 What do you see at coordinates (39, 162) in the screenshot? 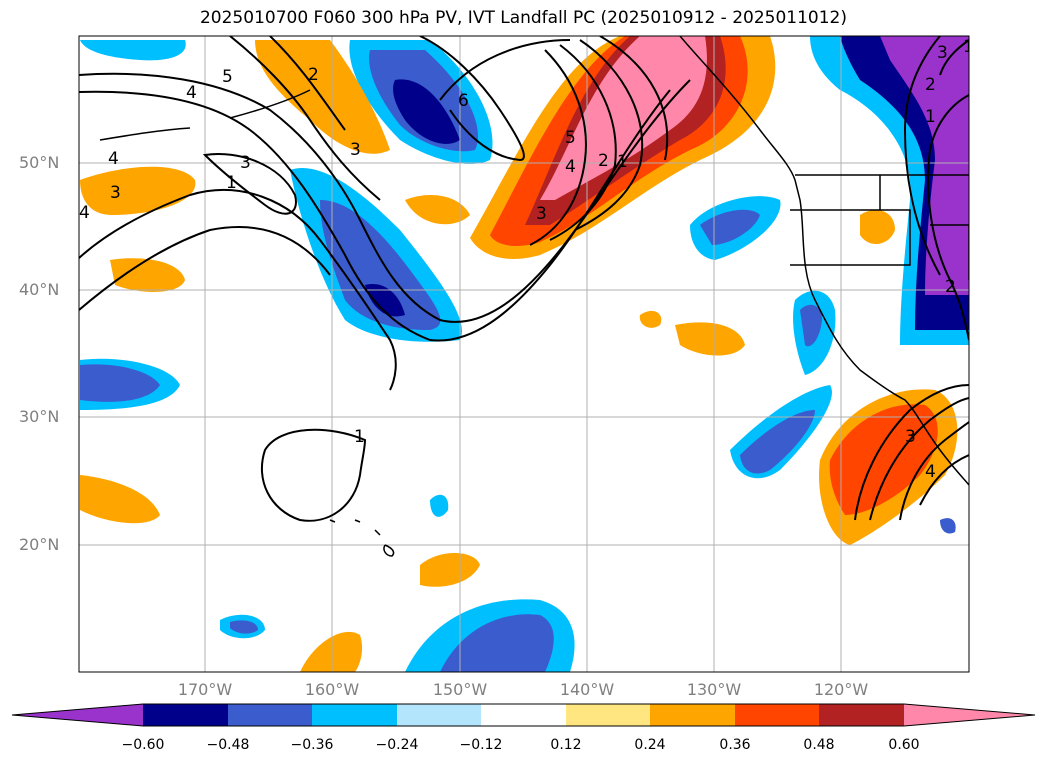
I see `lat-label-50n: 50°N` at bounding box center [39, 162].